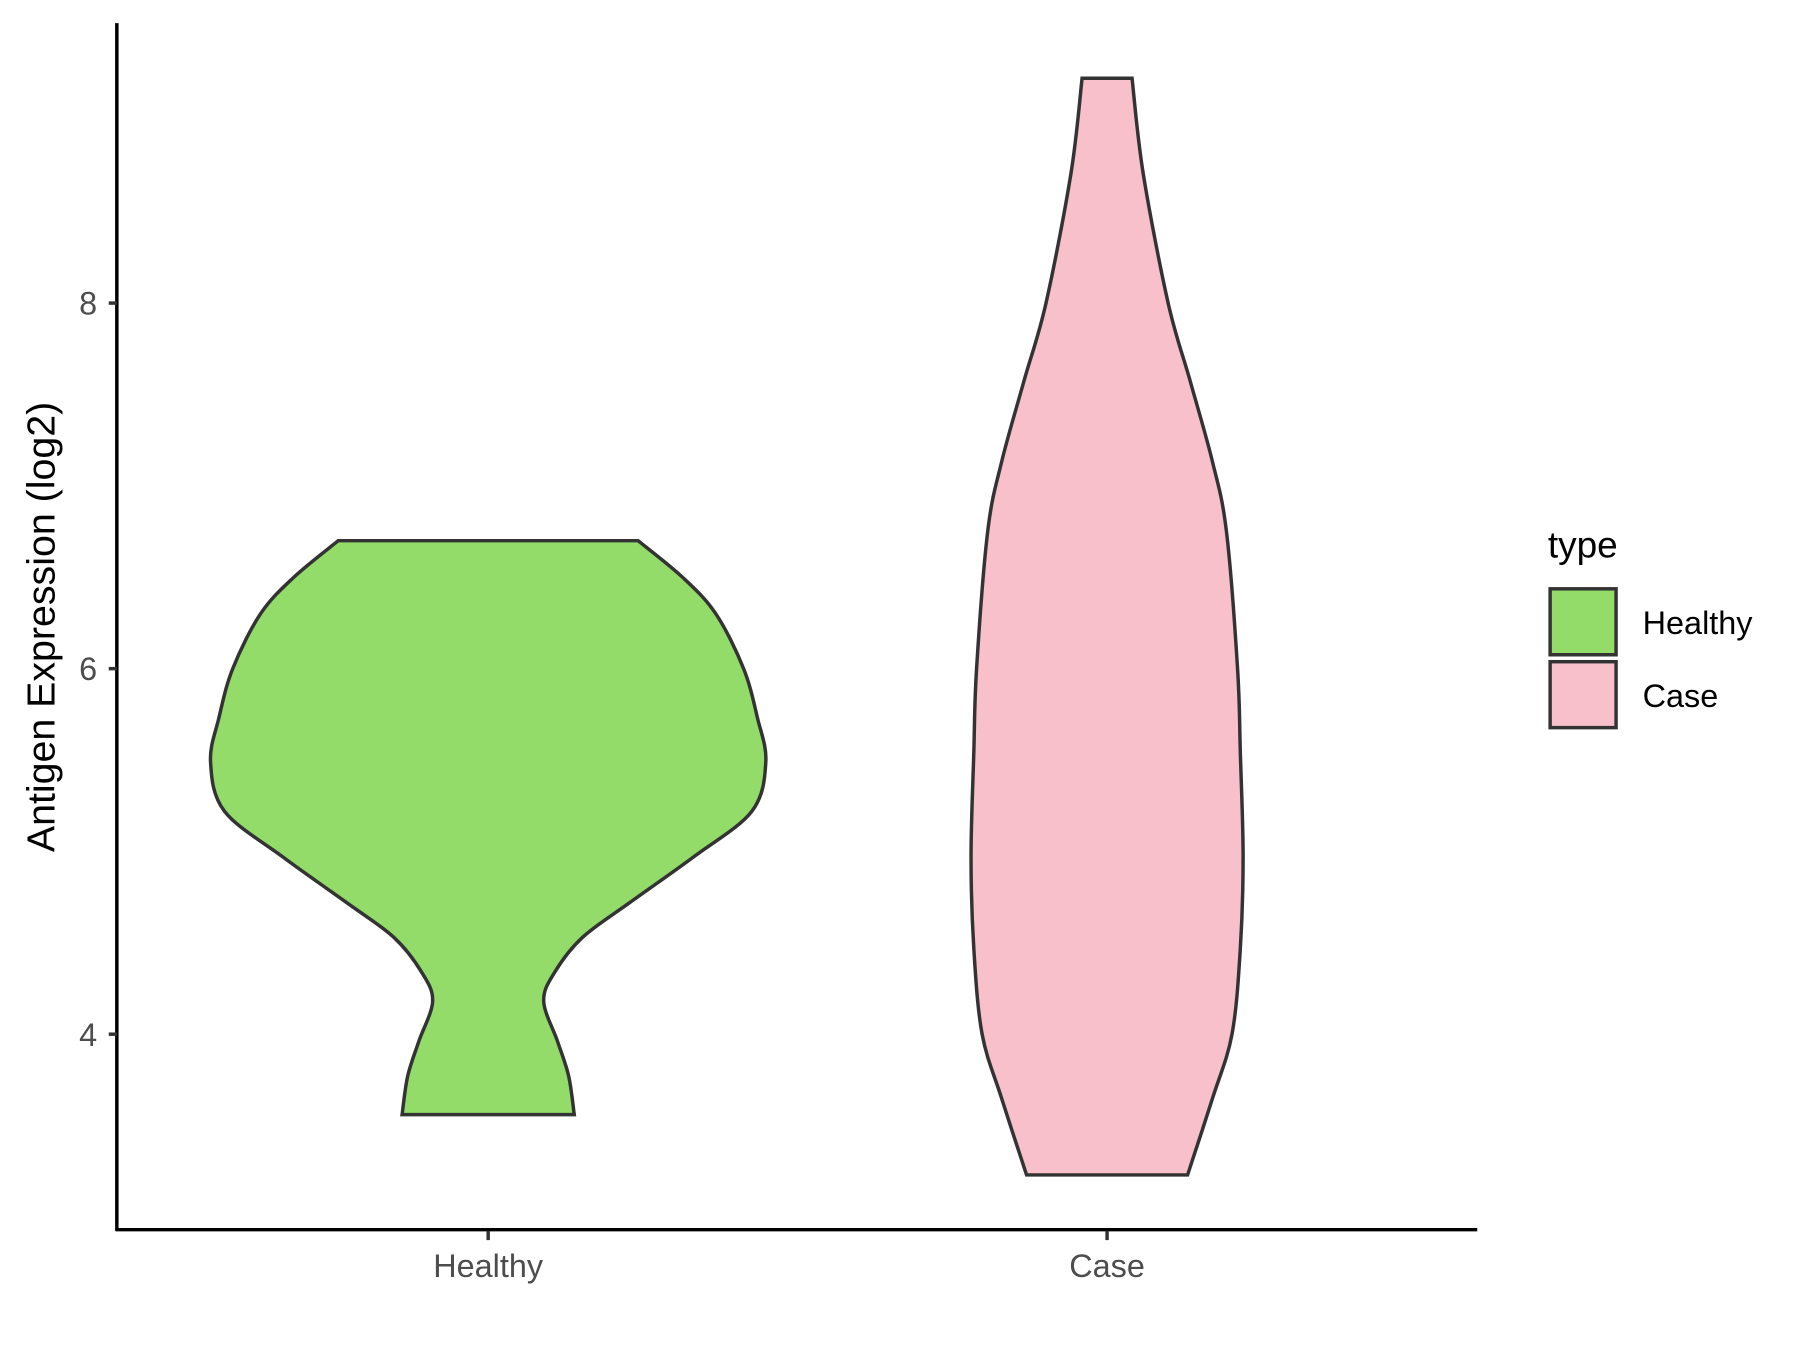  Describe the element at coordinates (488, 827) in the screenshot. I see `violin-healthy` at that location.